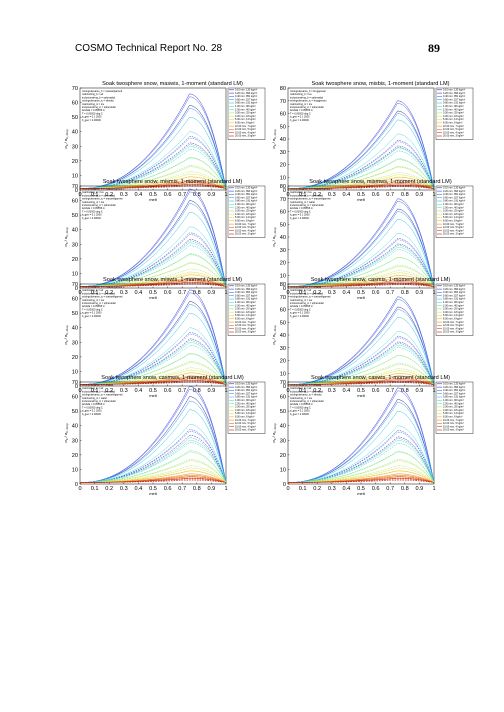  Describe the element at coordinates (390, 489) in the screenshot. I see `x-tick-label: 0.7` at that location.